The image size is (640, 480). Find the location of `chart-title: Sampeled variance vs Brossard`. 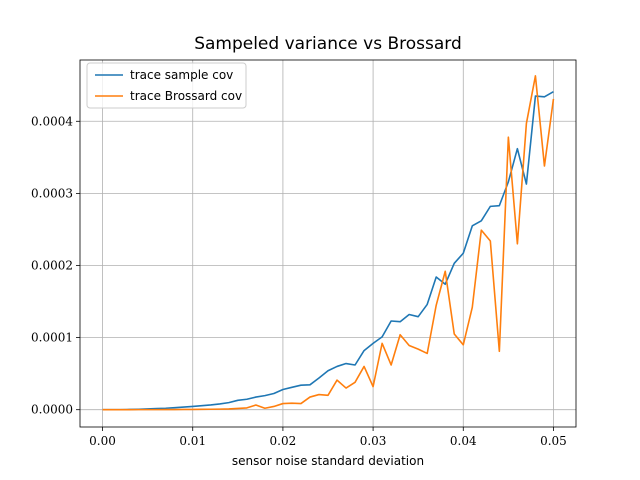

chart-title: Sampeled variance vs Brossard is located at coordinates (328, 44).